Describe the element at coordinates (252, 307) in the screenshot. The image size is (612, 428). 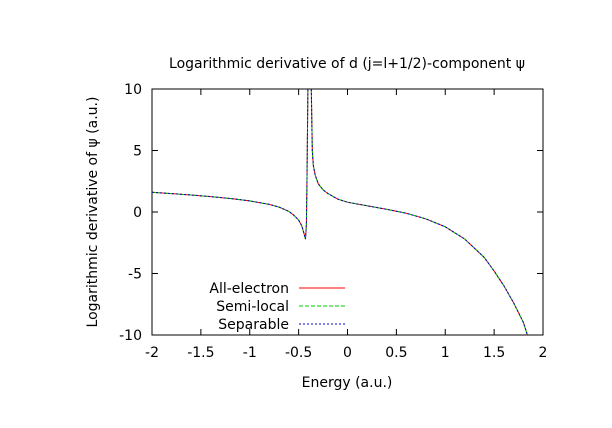
I see `legend-label: Semi-local` at that location.